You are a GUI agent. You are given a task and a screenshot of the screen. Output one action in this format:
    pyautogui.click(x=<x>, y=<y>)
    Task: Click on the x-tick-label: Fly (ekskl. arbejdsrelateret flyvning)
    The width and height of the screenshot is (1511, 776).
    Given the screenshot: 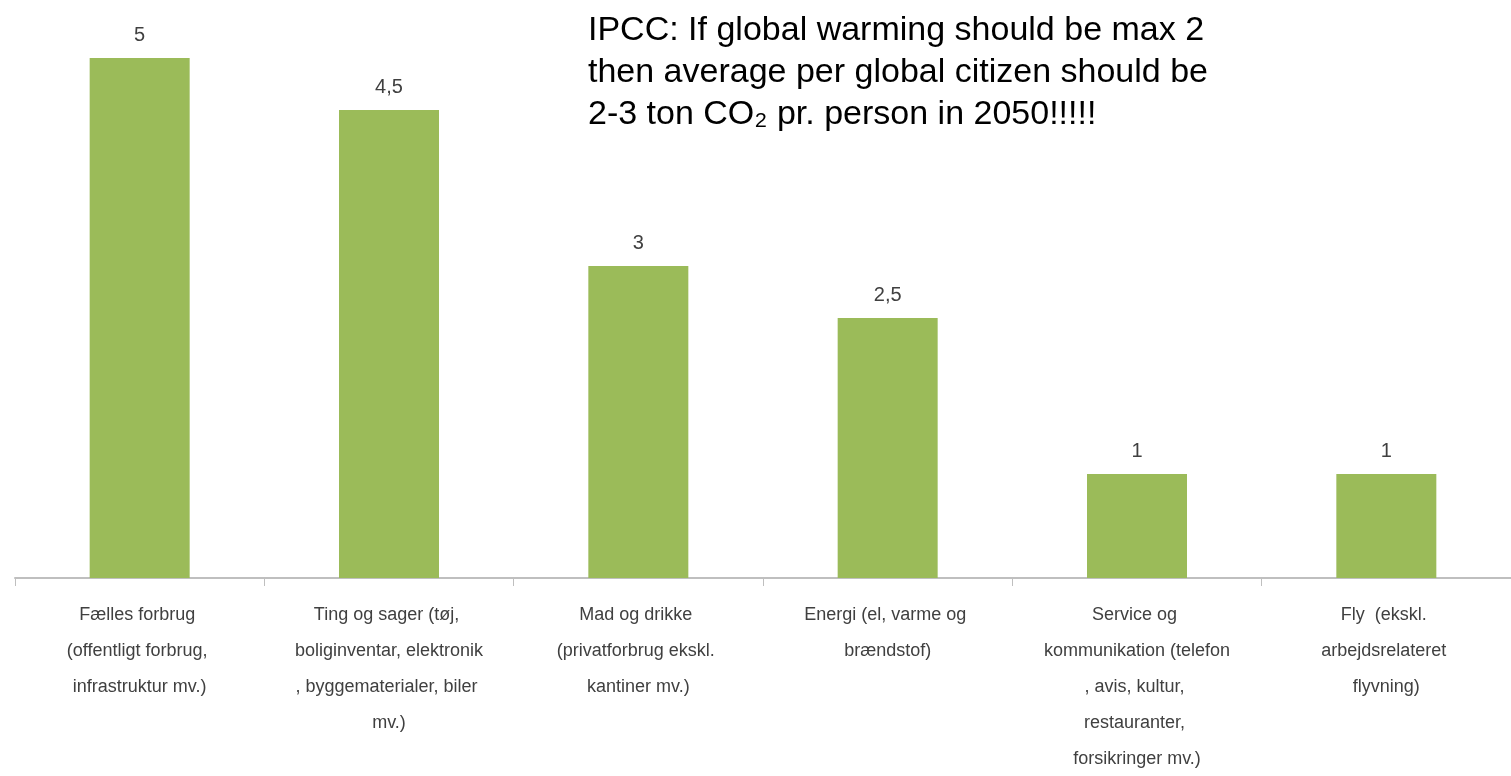 What is the action you would take?
    pyautogui.click(x=1386, y=650)
    